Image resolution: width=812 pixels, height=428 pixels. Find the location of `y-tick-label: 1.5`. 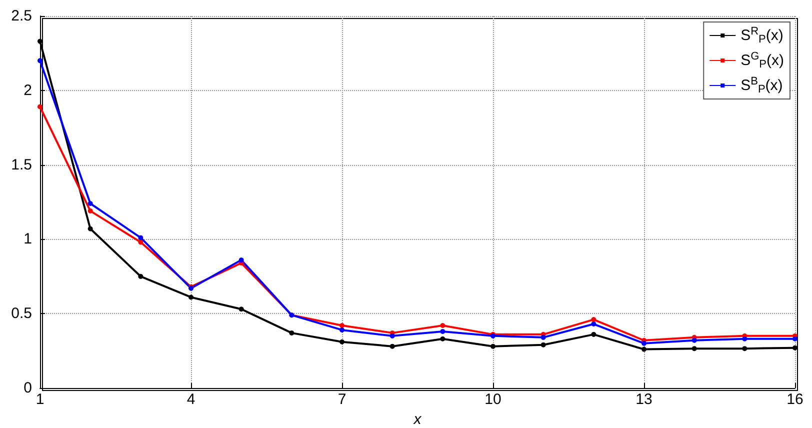

y-tick-label: 1.5 is located at coordinates (21, 165).